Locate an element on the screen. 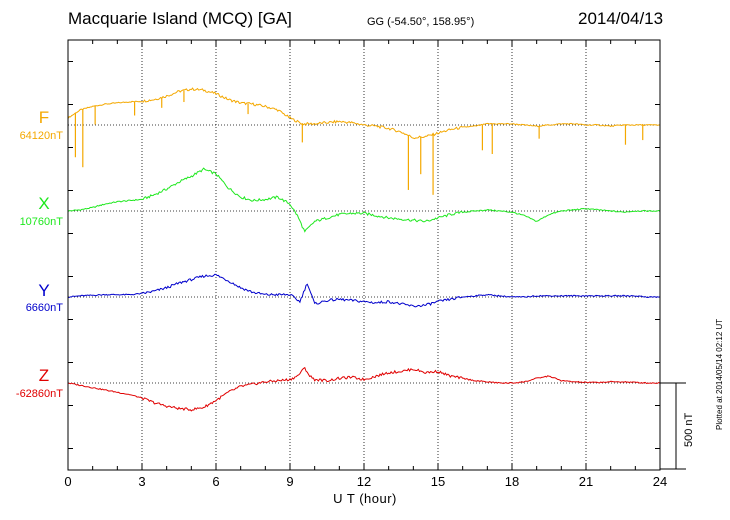 The image size is (730, 520). x-tick-label: 3 is located at coordinates (142, 481).